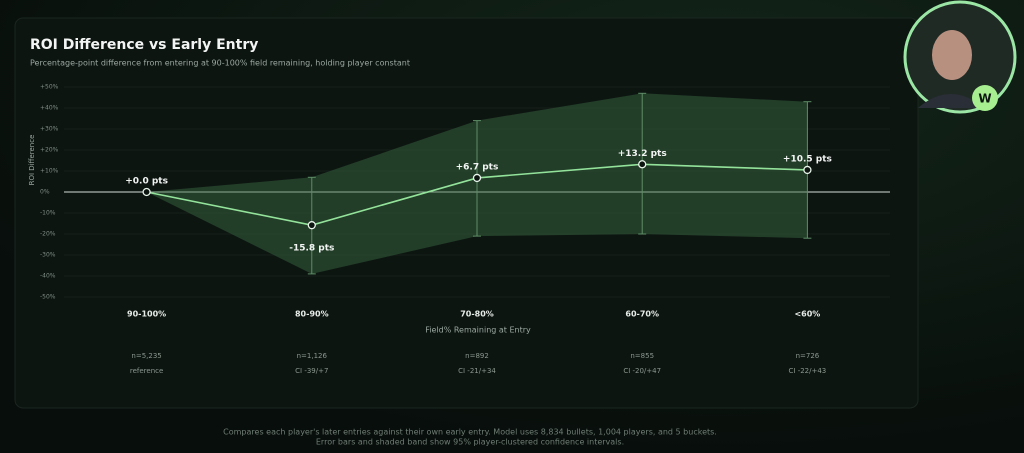 The width and height of the screenshot is (1024, 453). I want to click on logo-text: W, so click(984, 99).